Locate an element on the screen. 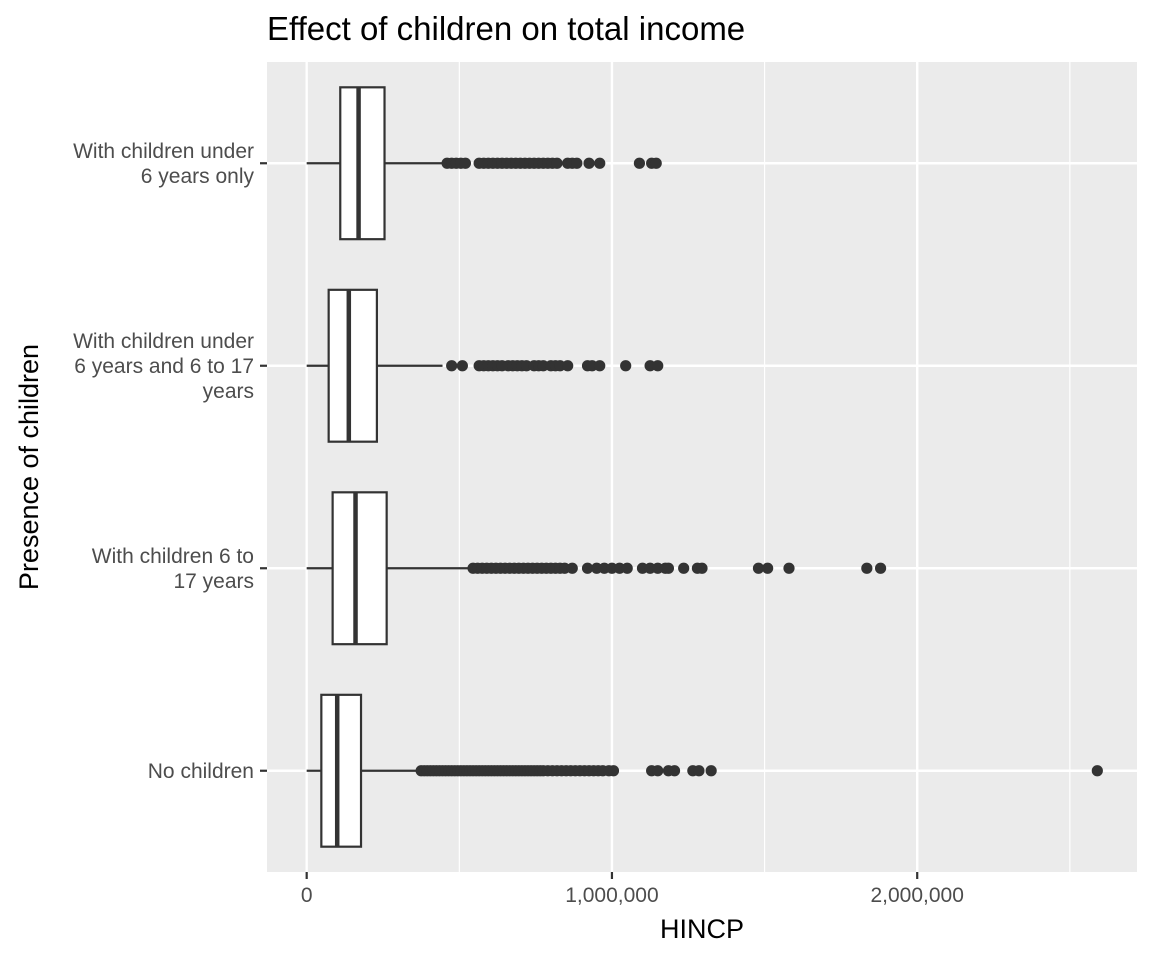  y-tick-label: No children is located at coordinates (201, 771).